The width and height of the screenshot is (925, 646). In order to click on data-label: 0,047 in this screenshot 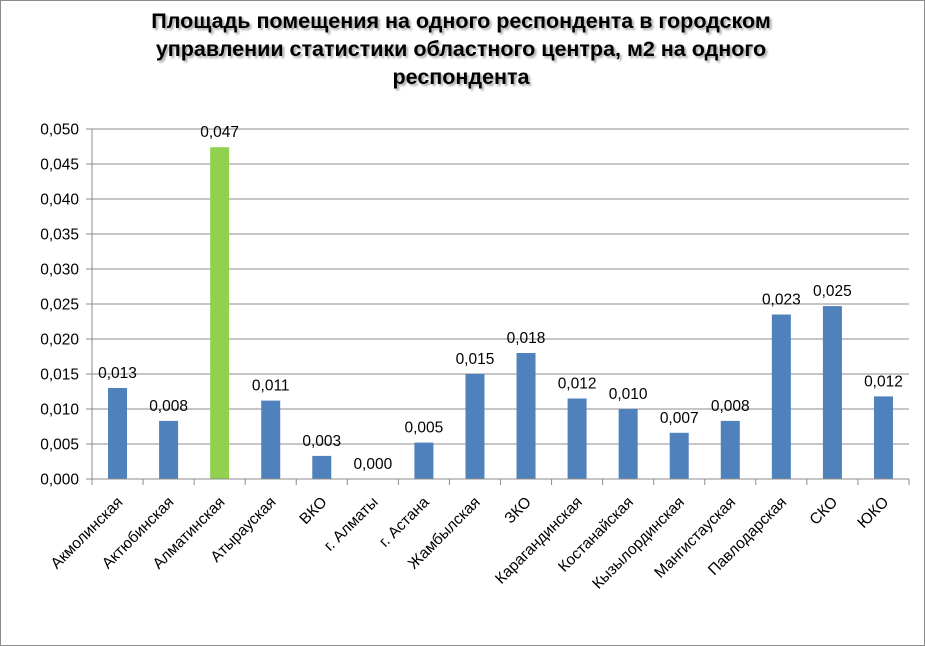, I will do `click(219, 132)`.